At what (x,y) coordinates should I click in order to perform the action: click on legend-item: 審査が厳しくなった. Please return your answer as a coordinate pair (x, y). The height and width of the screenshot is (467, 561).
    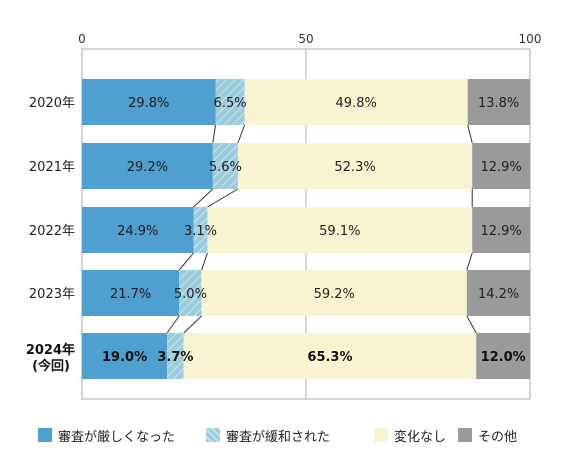
    Looking at the image, I should click on (122, 435).